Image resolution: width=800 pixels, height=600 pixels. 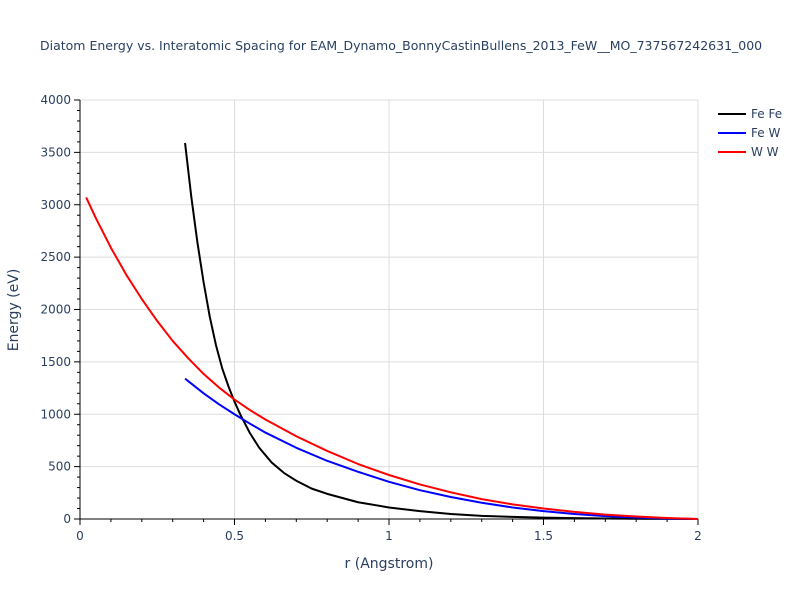 What do you see at coordinates (765, 152) in the screenshot?
I see `legend-label: W W` at bounding box center [765, 152].